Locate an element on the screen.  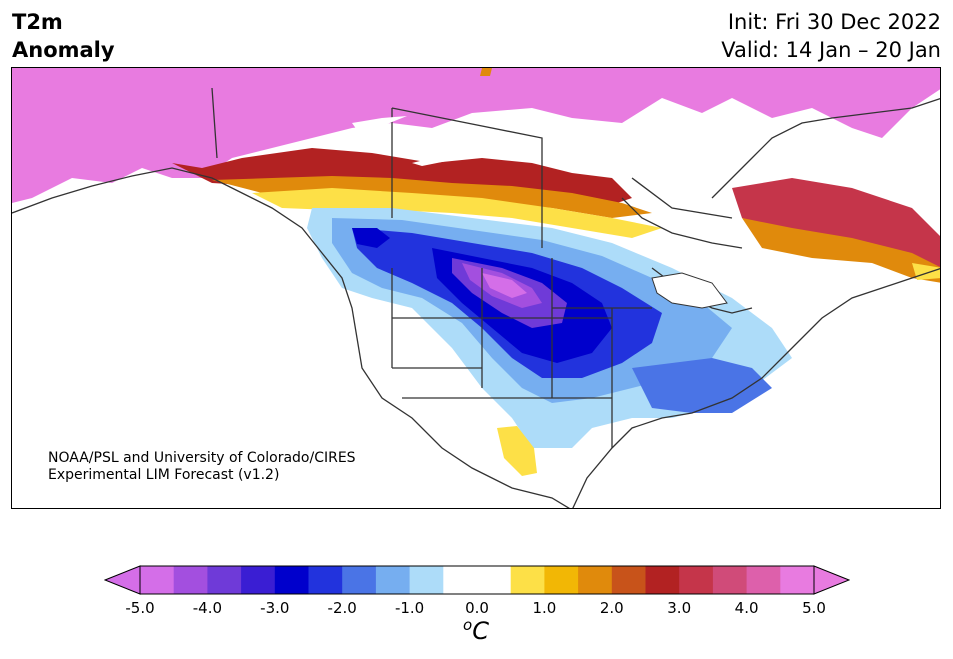
colorbar-tick-label: -1.0 is located at coordinates (409, 608).